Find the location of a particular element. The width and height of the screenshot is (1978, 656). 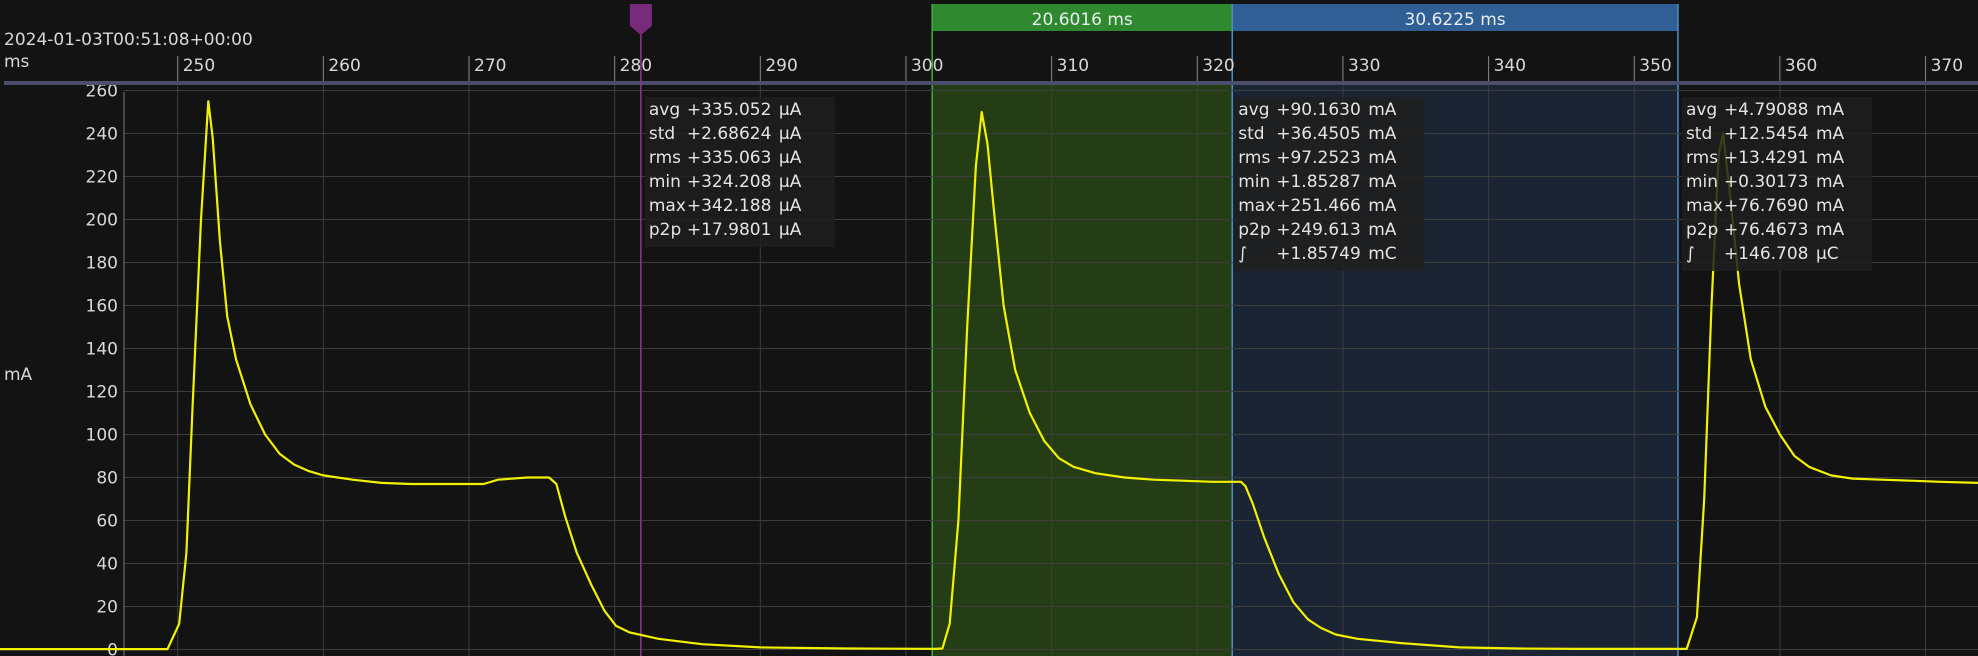

stat-value: +249.613 is located at coordinates (1318, 230).